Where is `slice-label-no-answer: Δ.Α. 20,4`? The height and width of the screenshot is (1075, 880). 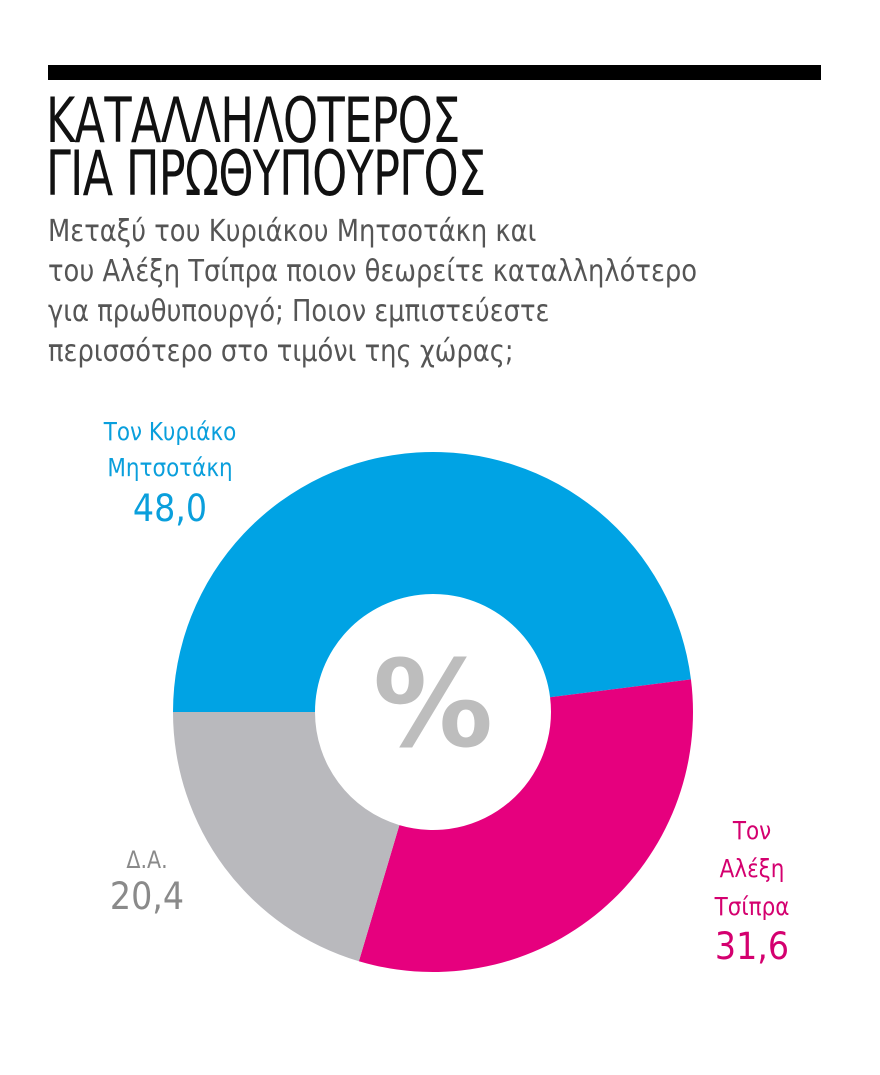
slice-label-no-answer: Δ.Α. 20,4 is located at coordinates (147, 881).